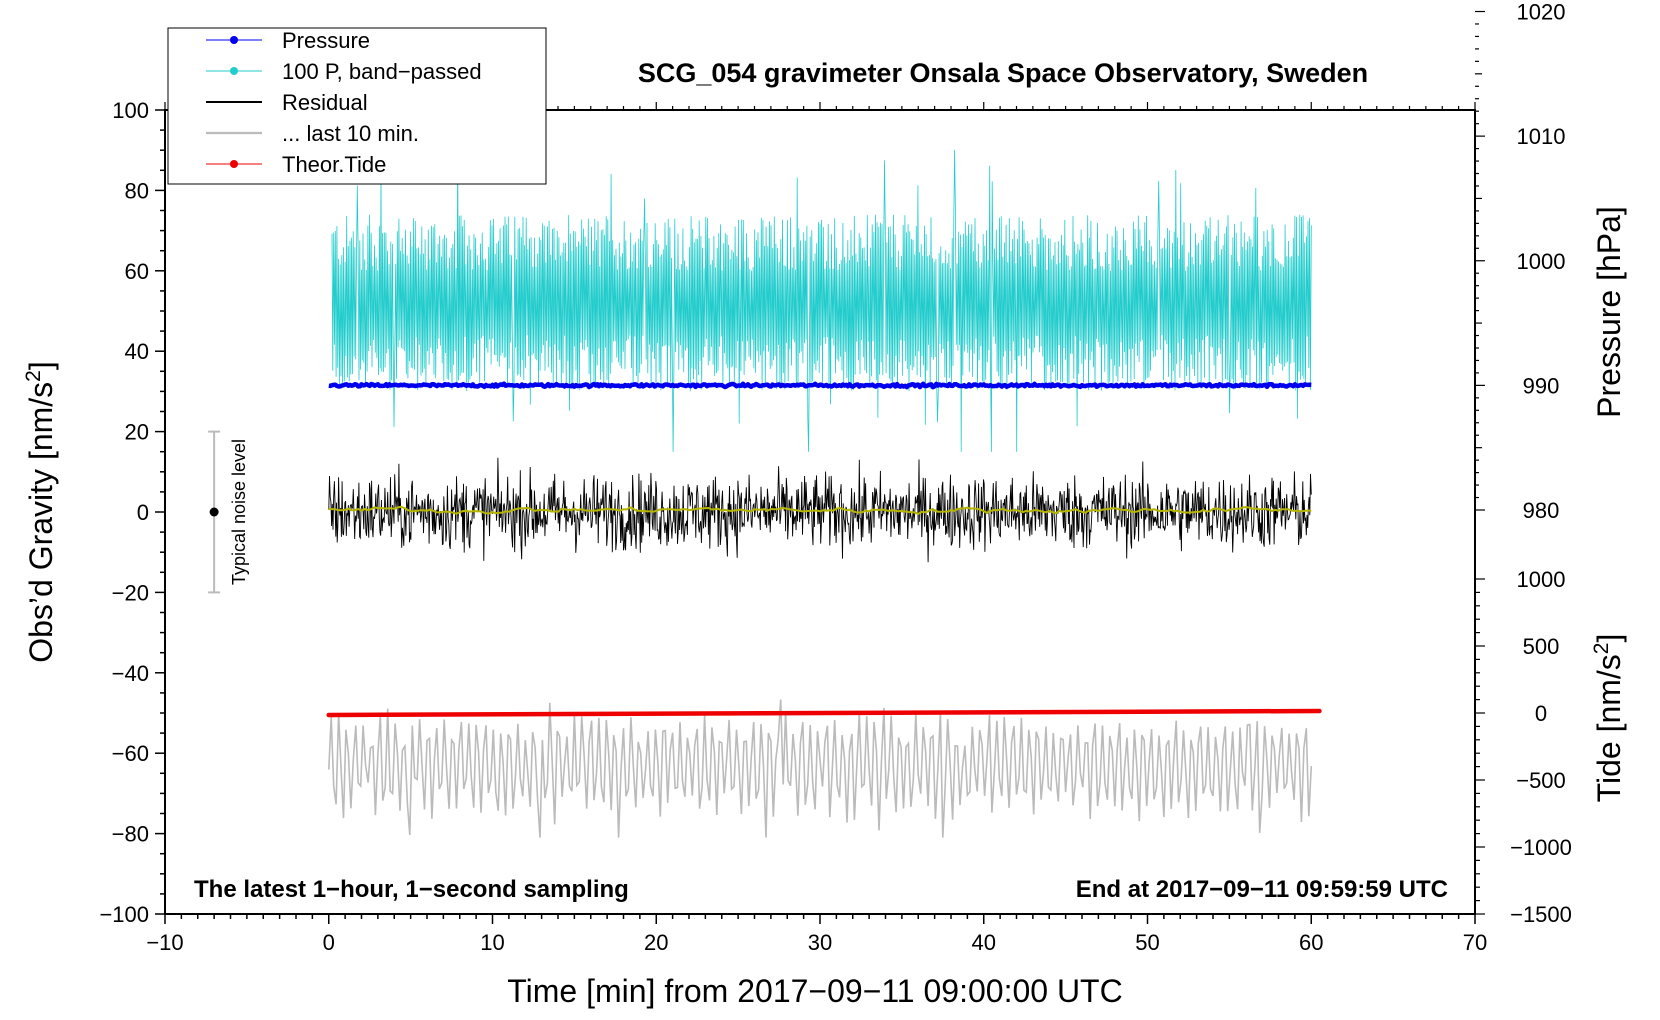  I want to click on tide-tick-label: −500, so click(1541, 780).